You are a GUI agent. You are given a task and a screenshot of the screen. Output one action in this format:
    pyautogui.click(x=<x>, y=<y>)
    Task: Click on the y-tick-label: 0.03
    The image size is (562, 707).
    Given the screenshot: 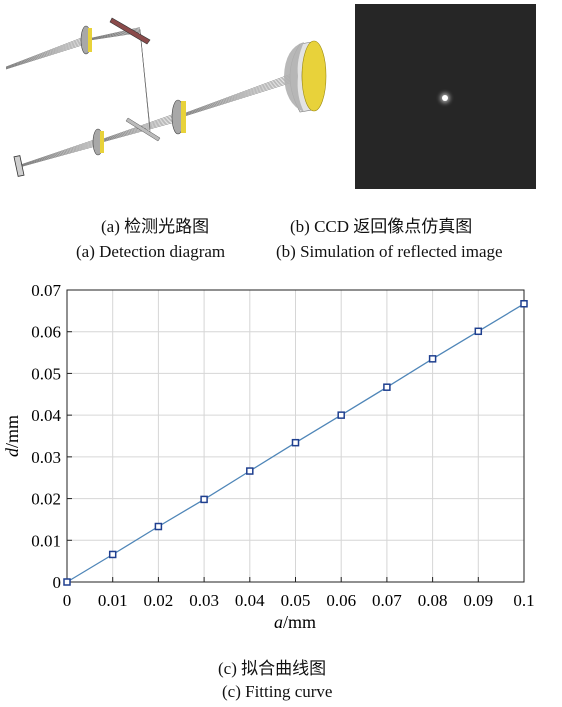 What is the action you would take?
    pyautogui.click(x=46, y=457)
    